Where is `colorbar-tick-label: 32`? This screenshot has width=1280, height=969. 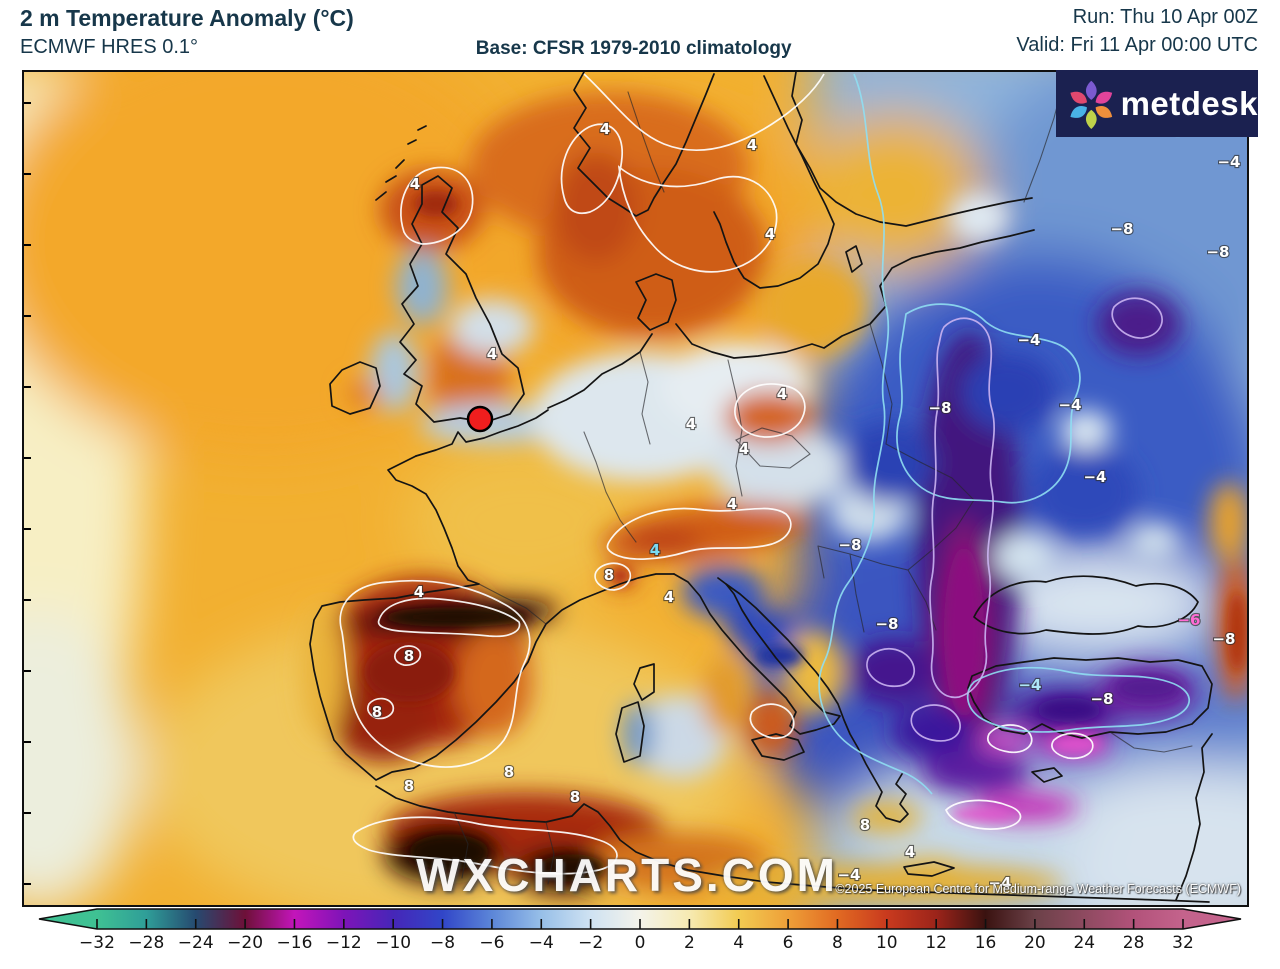 colorbar-tick-label: 32 is located at coordinates (1183, 943).